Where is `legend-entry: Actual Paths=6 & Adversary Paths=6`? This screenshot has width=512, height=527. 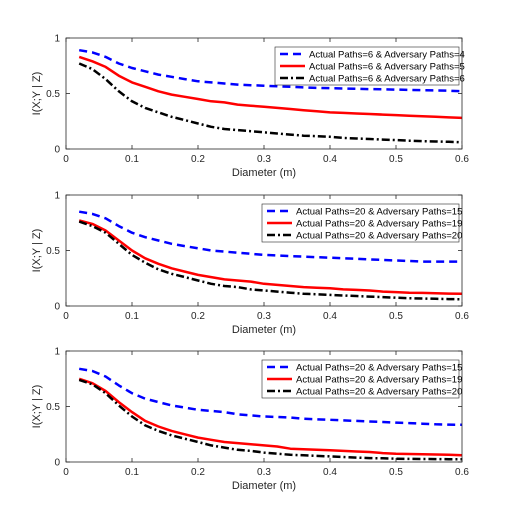 legend-entry: Actual Paths=6 & Adversary Paths=6 is located at coordinates (387, 78).